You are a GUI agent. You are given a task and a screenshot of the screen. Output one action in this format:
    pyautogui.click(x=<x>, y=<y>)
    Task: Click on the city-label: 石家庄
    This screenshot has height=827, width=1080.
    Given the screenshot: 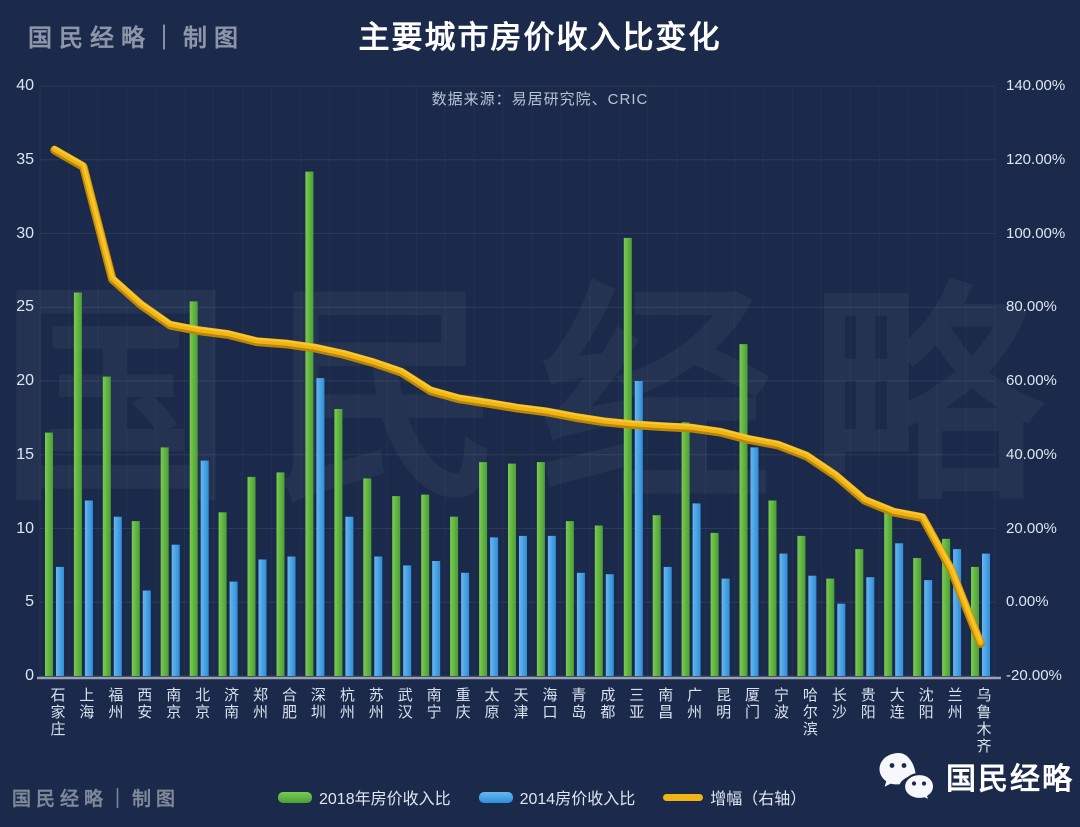 What is the action you would take?
    pyautogui.click(x=57, y=712)
    